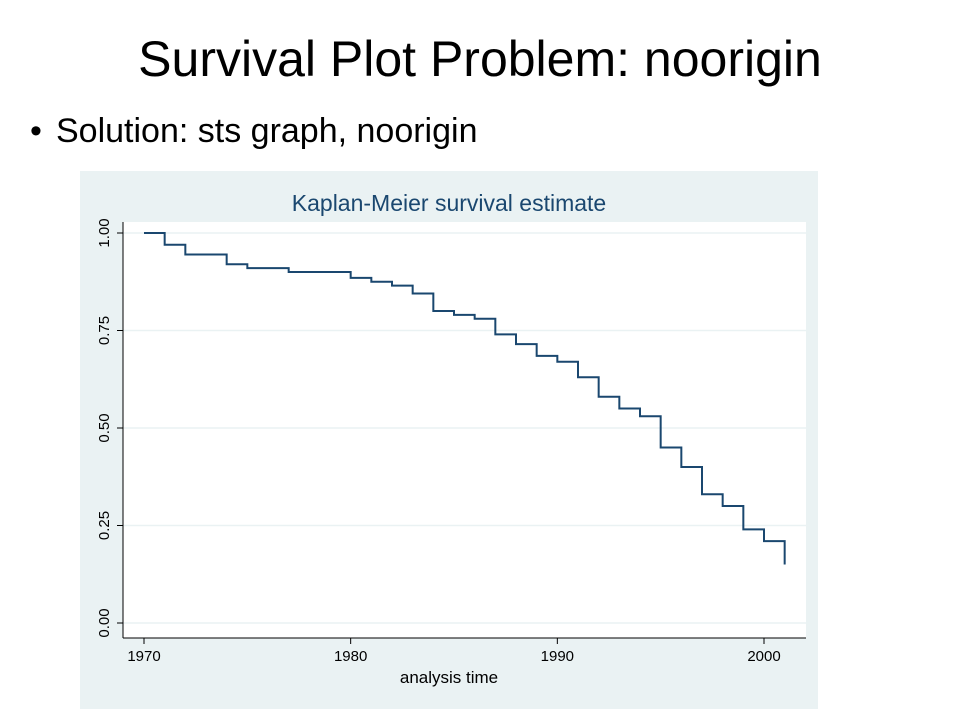 This screenshot has width=960, height=720. I want to click on y-tick-label-1: 0.25, so click(104, 525).